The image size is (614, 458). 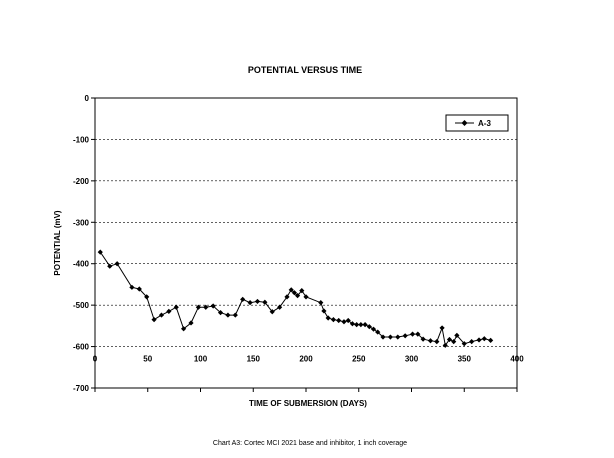 What do you see at coordinates (484, 123) in the screenshot?
I see `legend-label: A-3` at bounding box center [484, 123].